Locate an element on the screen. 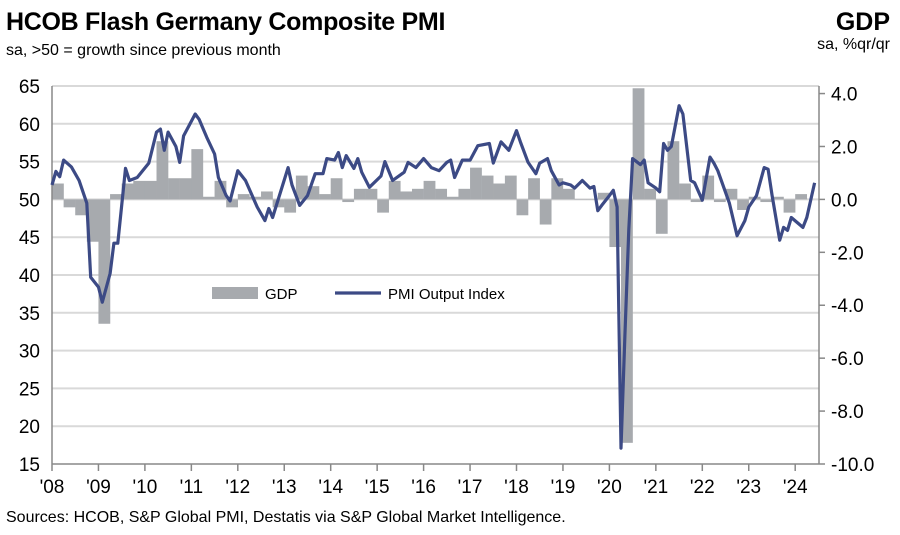 This screenshot has height=535, width=900. left-tick-label: 50 is located at coordinates (29, 200).